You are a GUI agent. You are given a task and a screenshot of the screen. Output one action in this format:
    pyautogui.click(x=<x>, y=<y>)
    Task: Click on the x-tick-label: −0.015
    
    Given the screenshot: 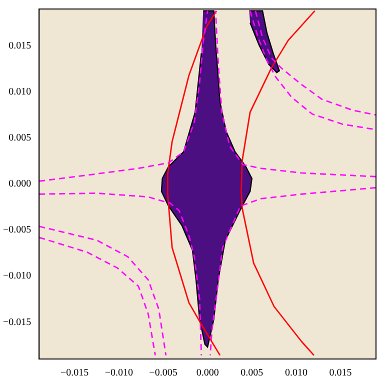 What is the action you would take?
    pyautogui.click(x=74, y=373)
    